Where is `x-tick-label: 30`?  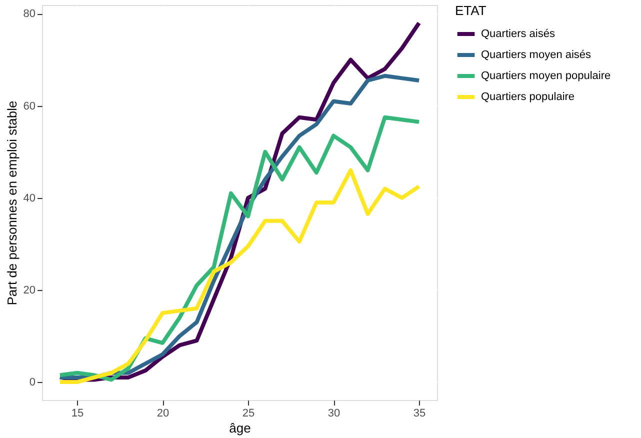 x-tick-label: 30 is located at coordinates (334, 414).